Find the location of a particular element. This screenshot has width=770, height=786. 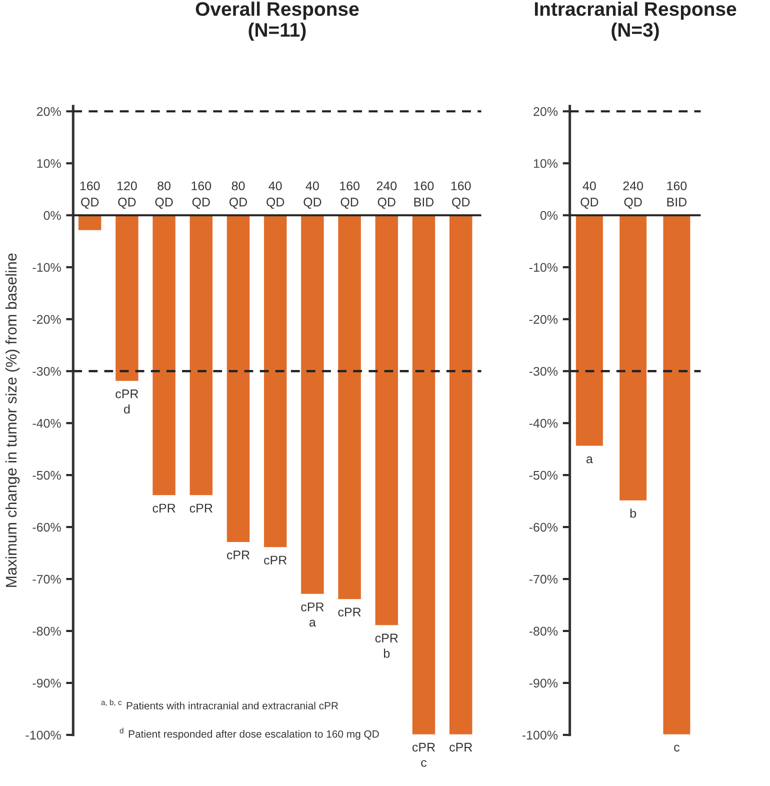

chart-title: Overall Response (N=11) is located at coordinates (277, 21).